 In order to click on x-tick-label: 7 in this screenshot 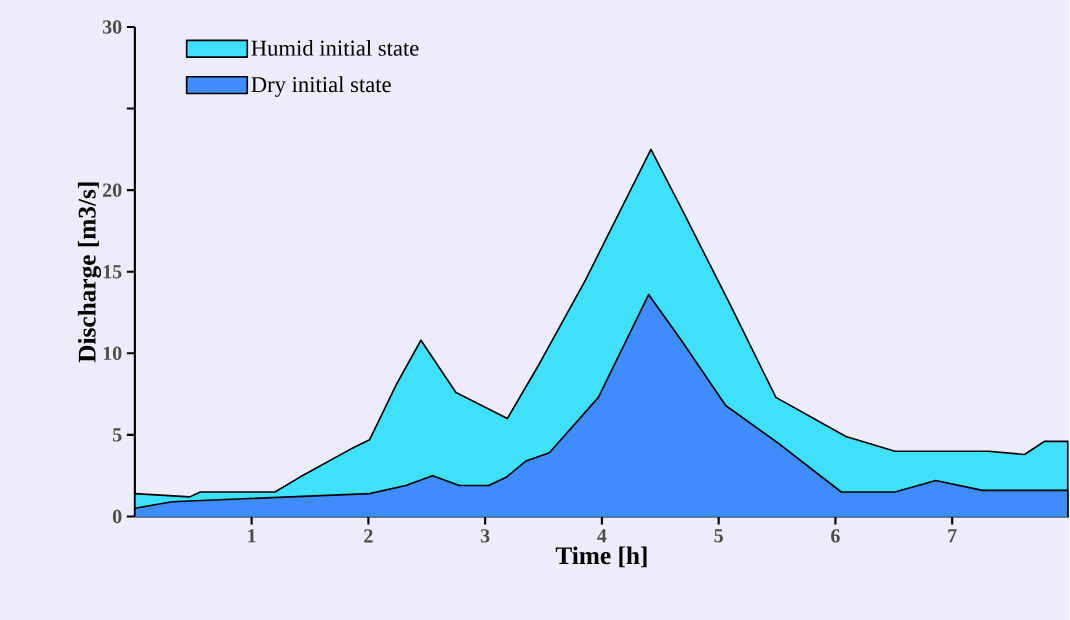, I will do `click(952, 536)`.